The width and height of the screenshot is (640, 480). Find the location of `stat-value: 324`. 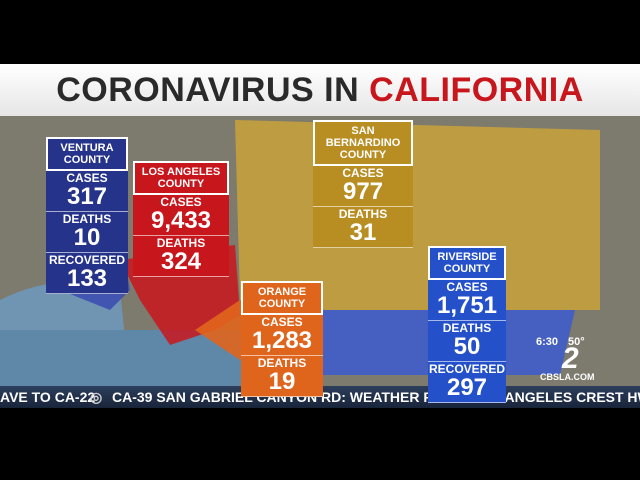

stat-value: 324 is located at coordinates (181, 261).